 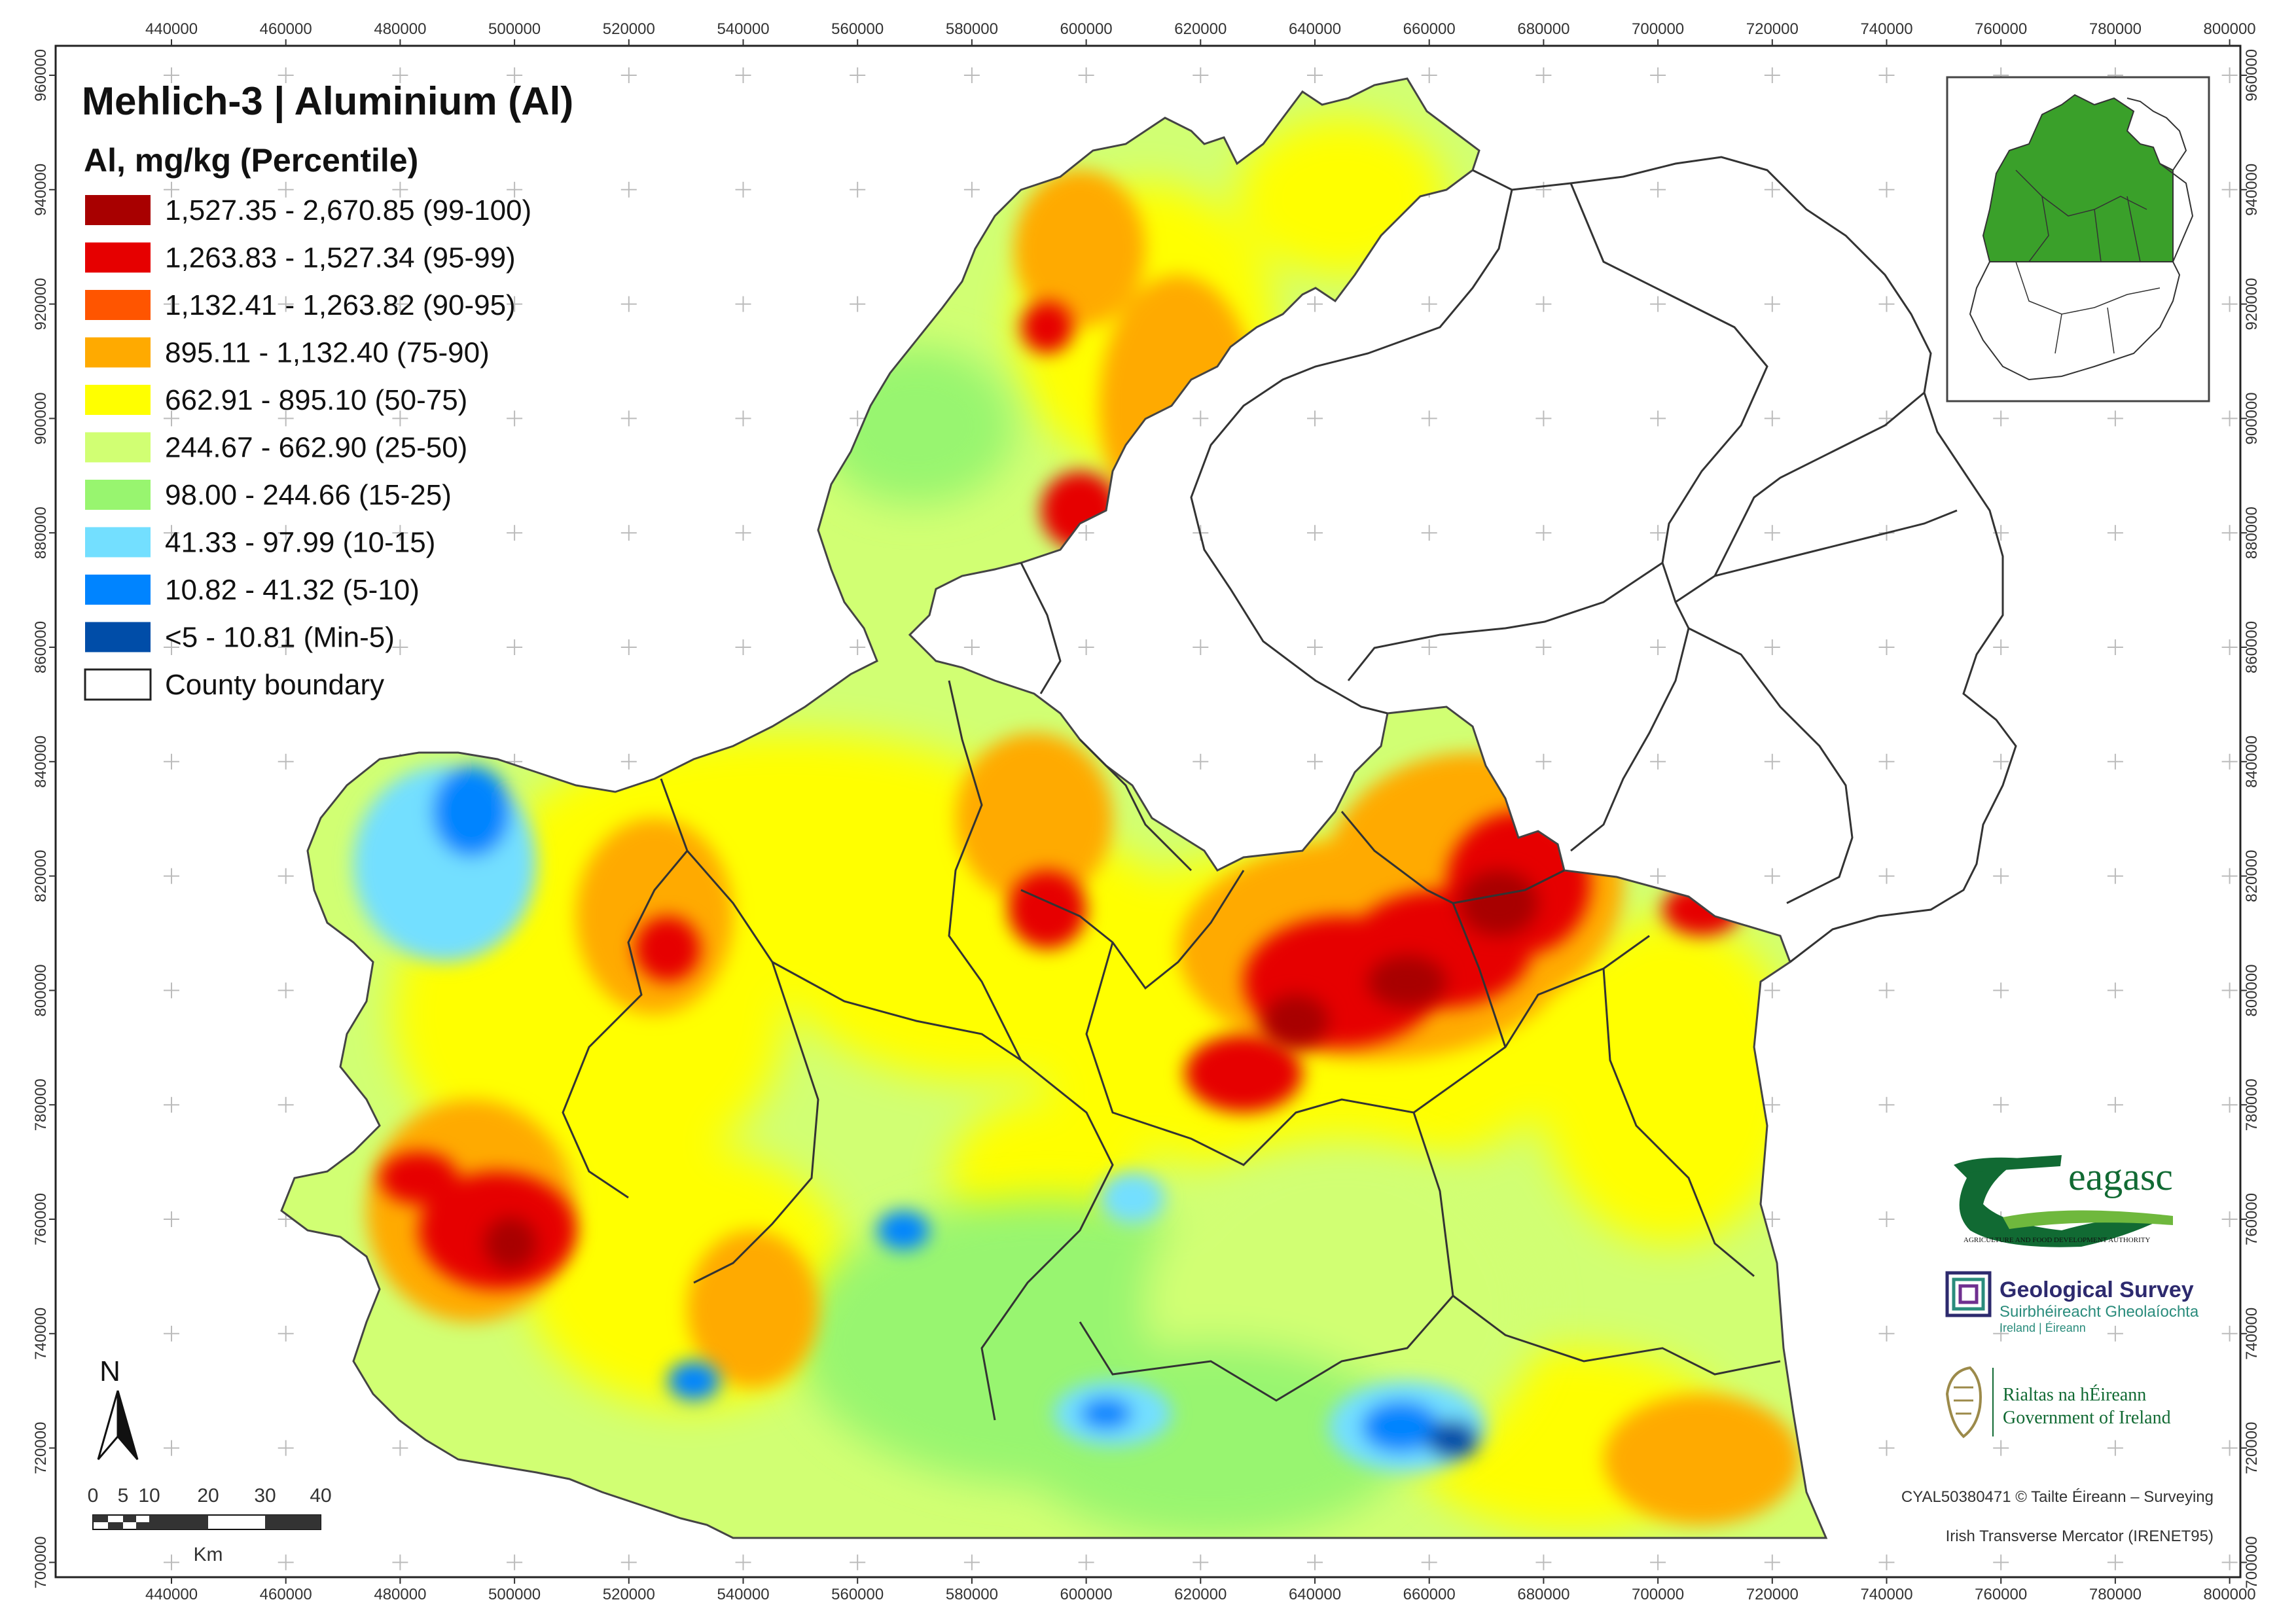 I want to click on inset-map, so click(x=2078, y=239).